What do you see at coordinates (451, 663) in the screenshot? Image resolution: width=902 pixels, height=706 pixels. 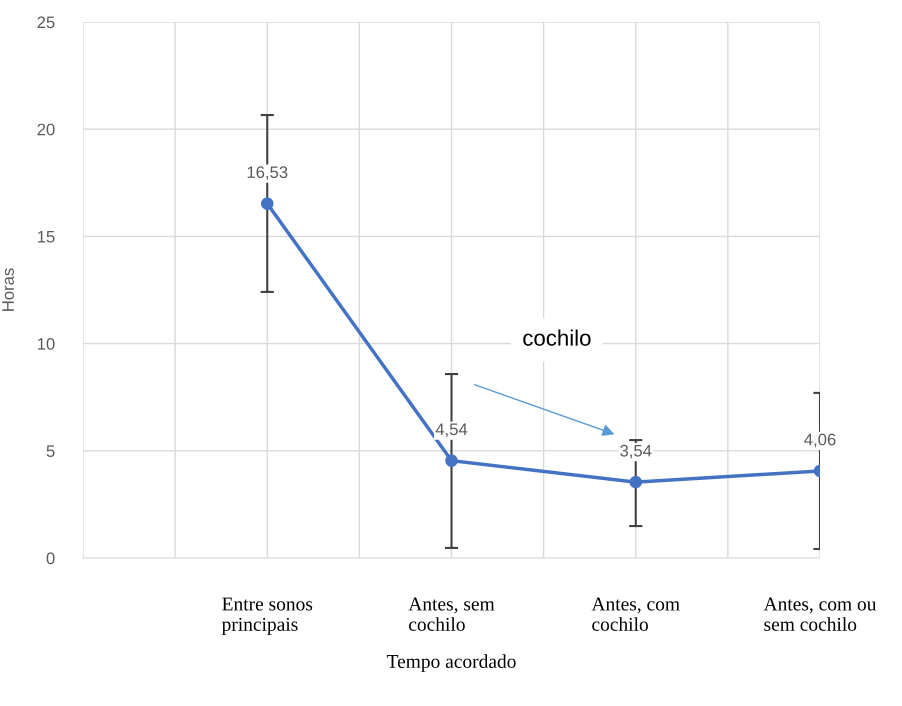 I see `x-axis-title: Tempo acordado` at bounding box center [451, 663].